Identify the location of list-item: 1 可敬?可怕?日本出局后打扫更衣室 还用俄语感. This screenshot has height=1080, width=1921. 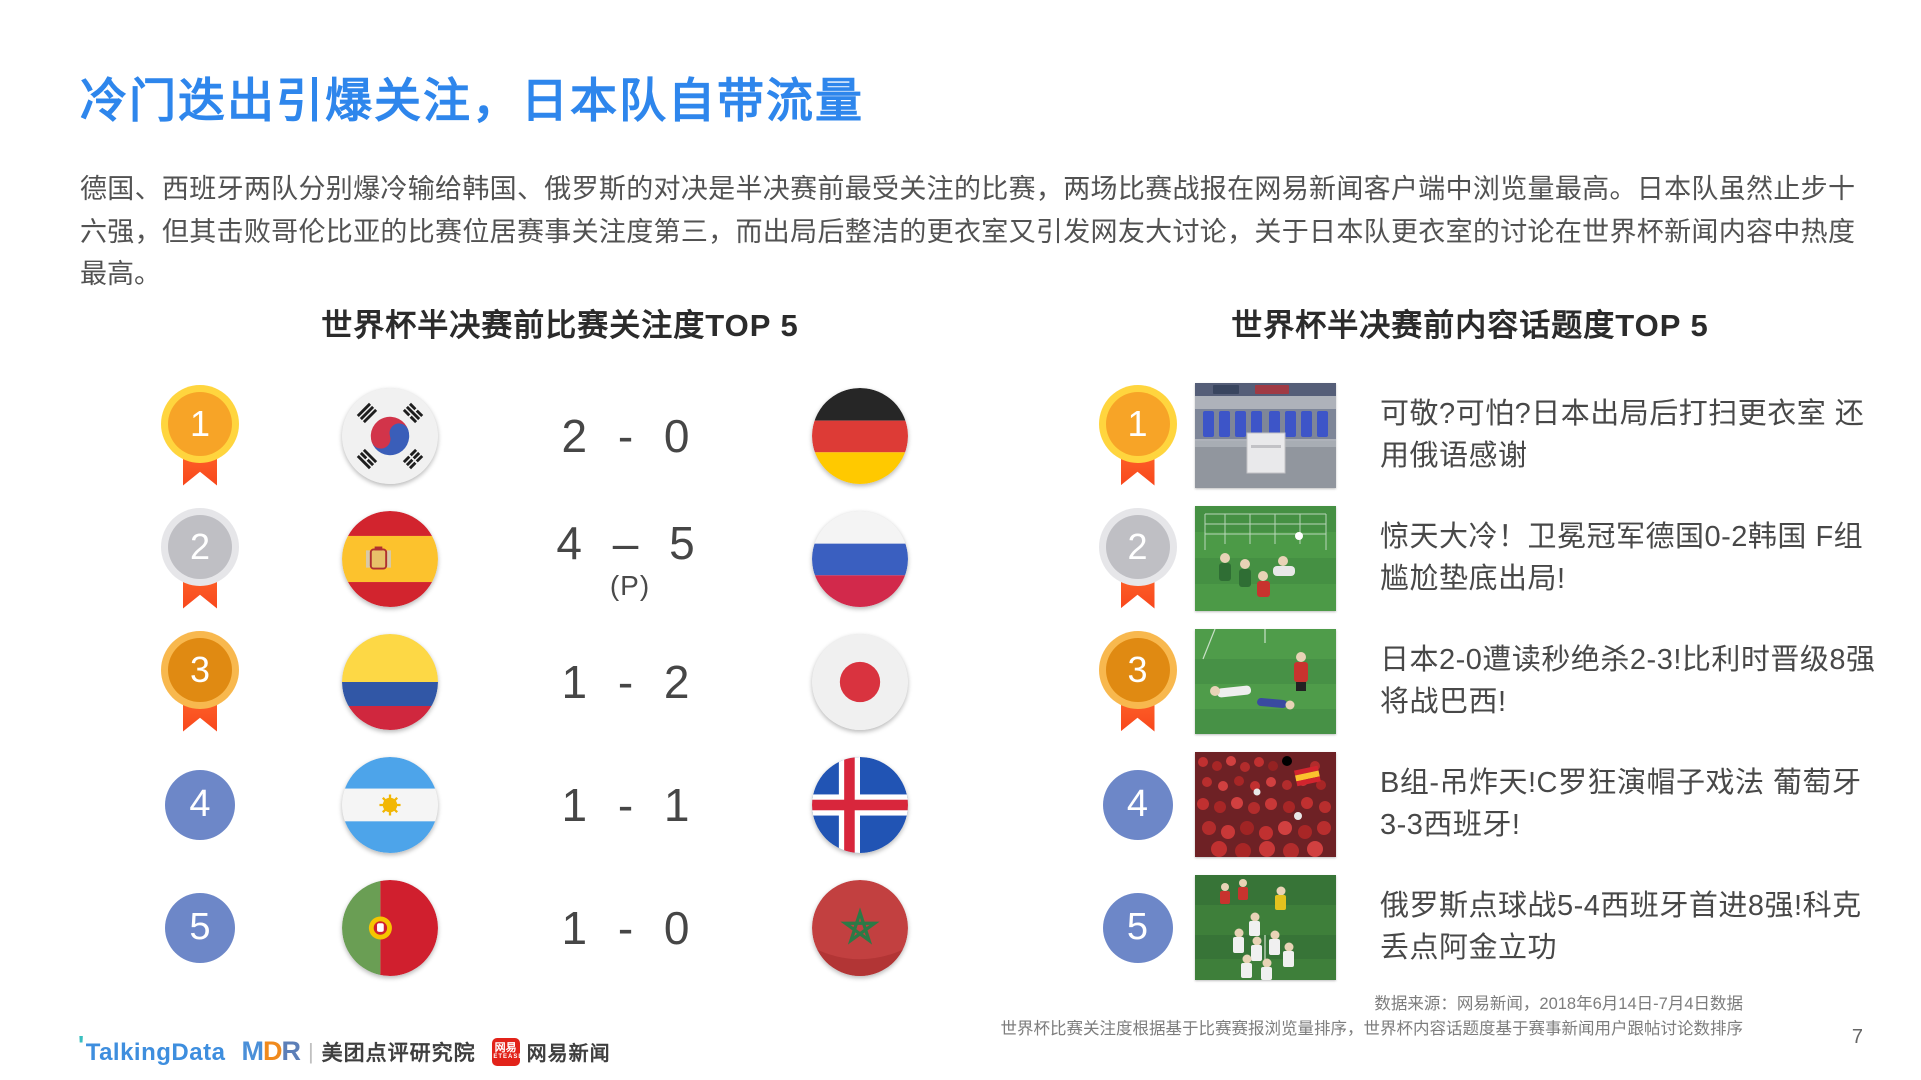
(1480, 435).